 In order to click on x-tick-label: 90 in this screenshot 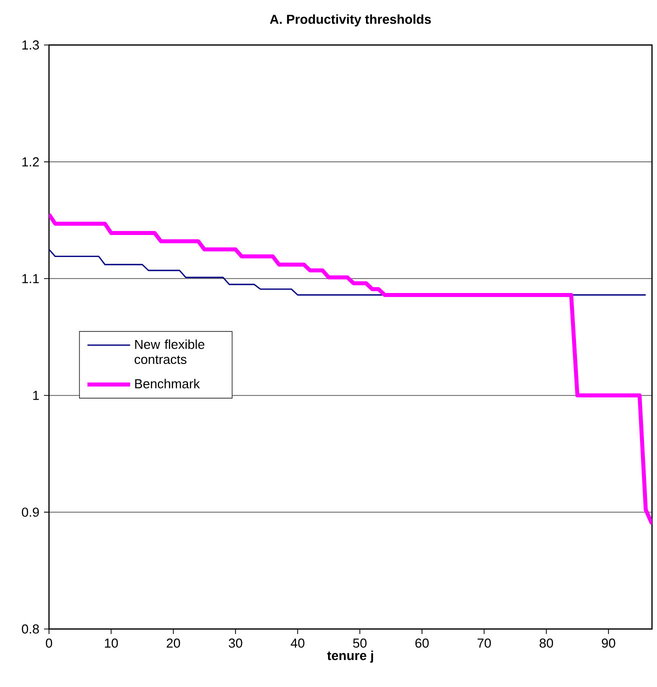, I will do `click(609, 643)`.